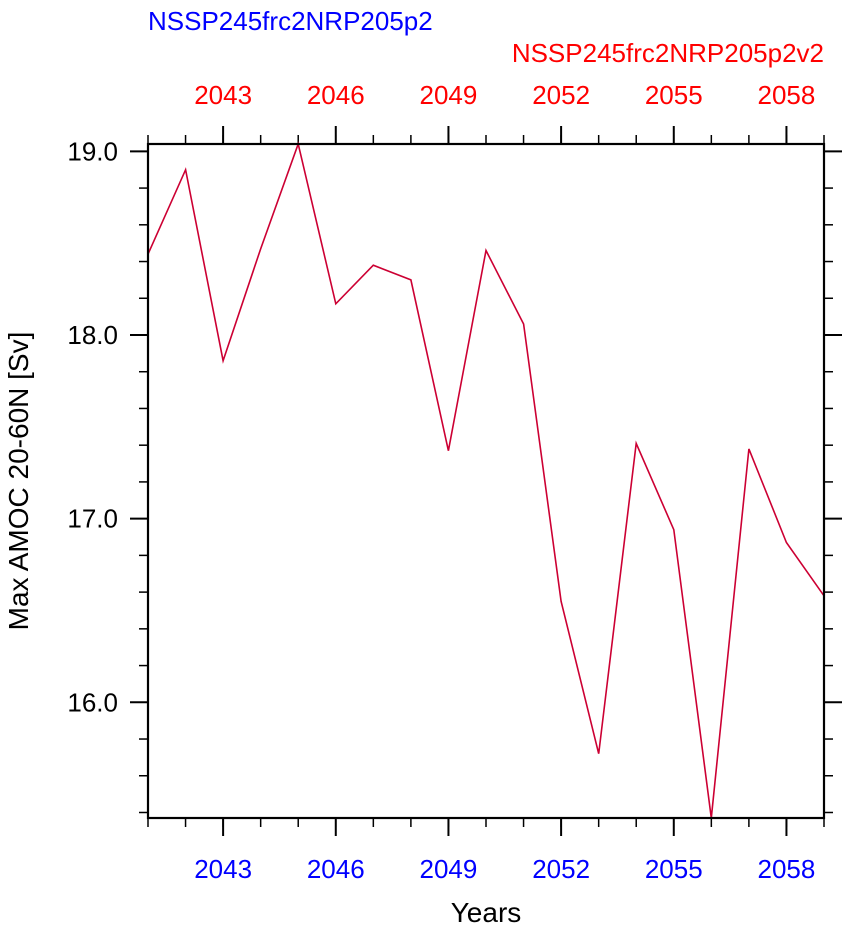 The width and height of the screenshot is (847, 932). Describe the element at coordinates (674, 95) in the screenshot. I see `x-tick-label-top: 2055` at that location.